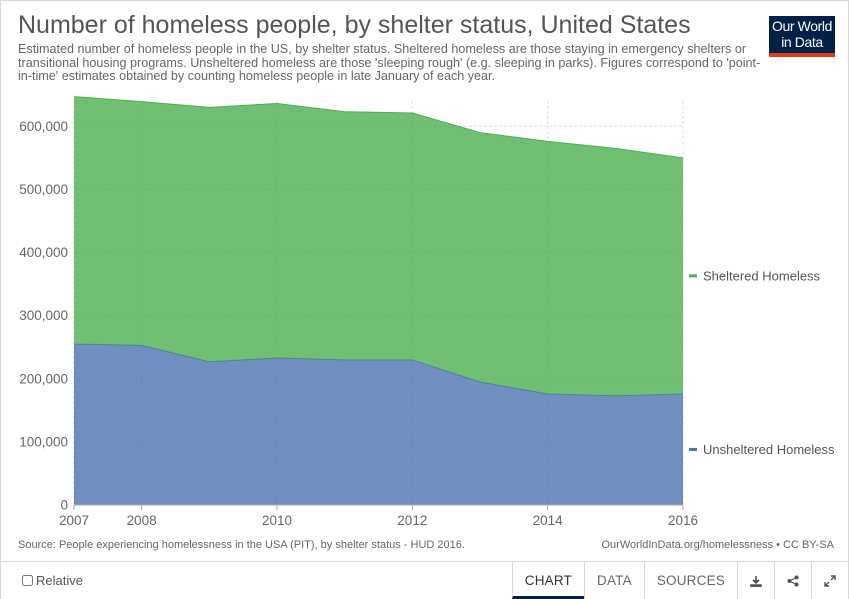  What do you see at coordinates (614, 580) in the screenshot?
I see `tab-data: DATA` at bounding box center [614, 580].